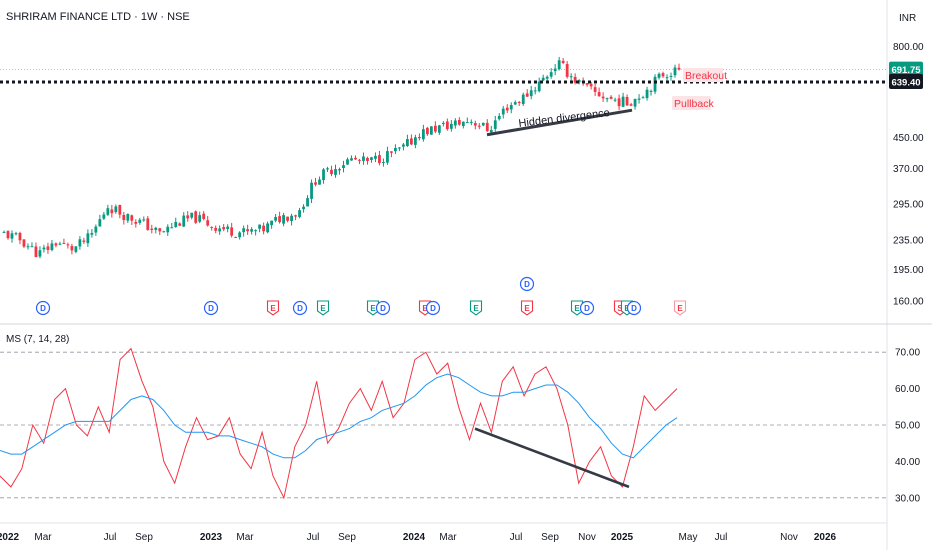 This screenshot has width=932, height=550. What do you see at coordinates (552, 458) in the screenshot?
I see `indicator-divergence-trendline` at bounding box center [552, 458].